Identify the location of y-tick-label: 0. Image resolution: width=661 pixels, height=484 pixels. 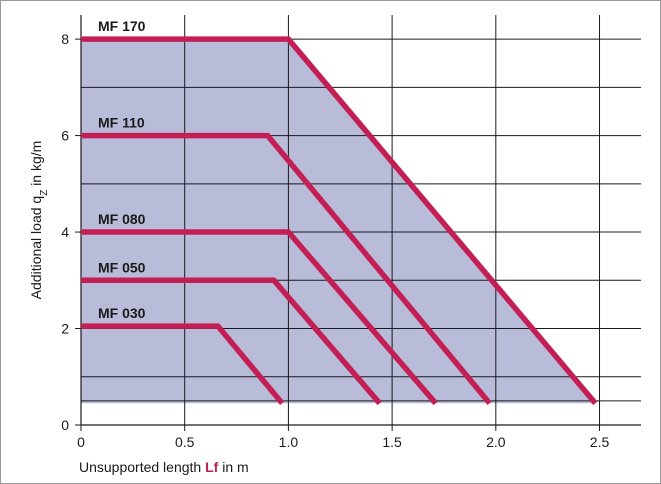
(65, 425).